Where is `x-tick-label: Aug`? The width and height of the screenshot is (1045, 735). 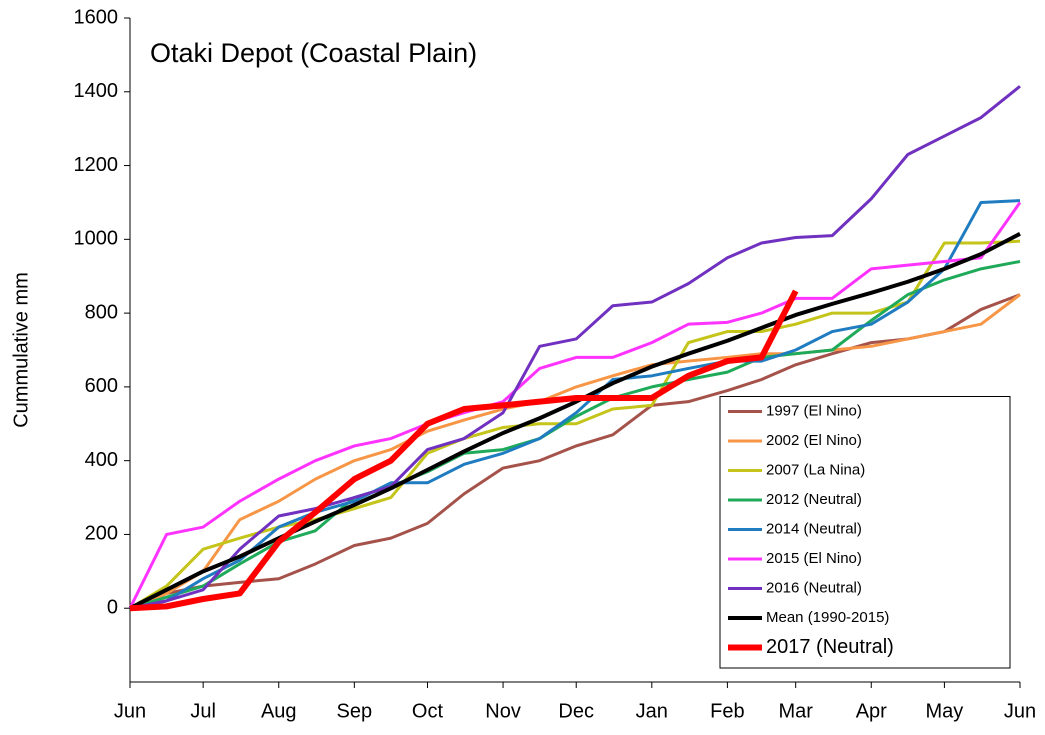 x-tick-label: Aug is located at coordinates (279, 711).